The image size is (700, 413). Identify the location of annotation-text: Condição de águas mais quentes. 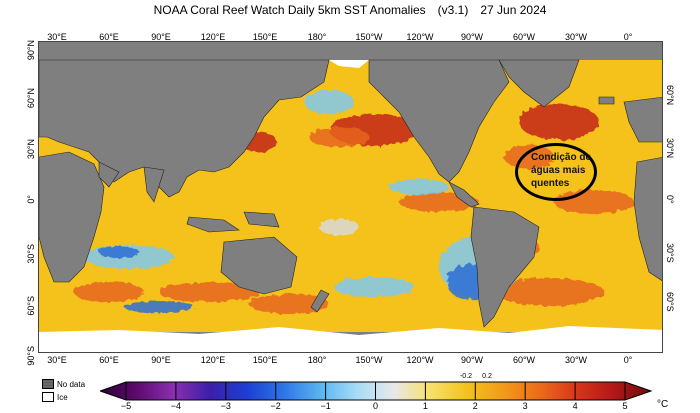
(561, 170).